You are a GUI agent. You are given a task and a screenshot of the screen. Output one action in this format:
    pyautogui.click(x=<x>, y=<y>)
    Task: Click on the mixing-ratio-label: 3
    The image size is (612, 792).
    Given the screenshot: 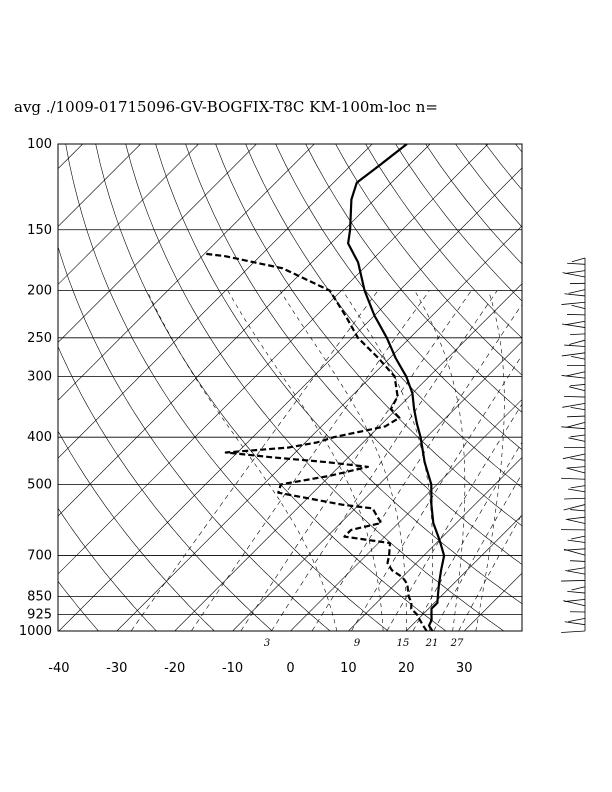 What is the action you would take?
    pyautogui.click(x=267, y=643)
    